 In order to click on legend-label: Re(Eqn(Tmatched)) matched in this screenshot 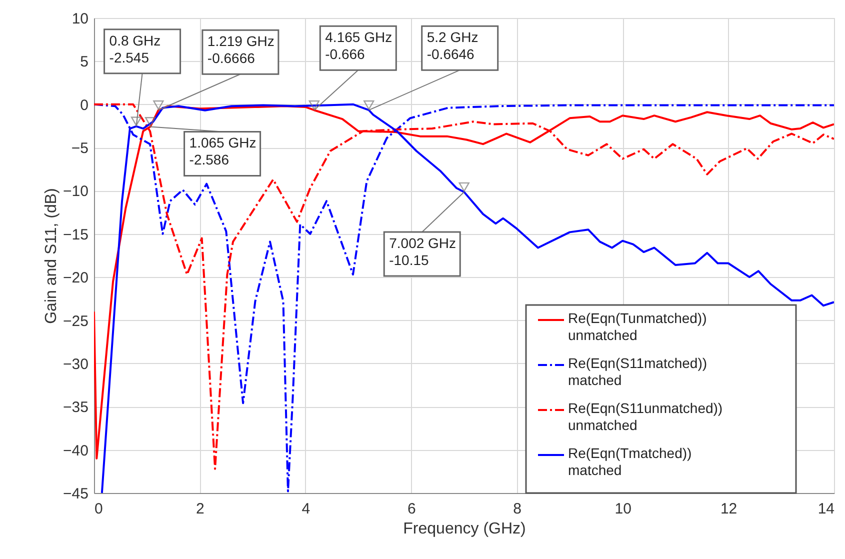, I will do `click(630, 461)`.